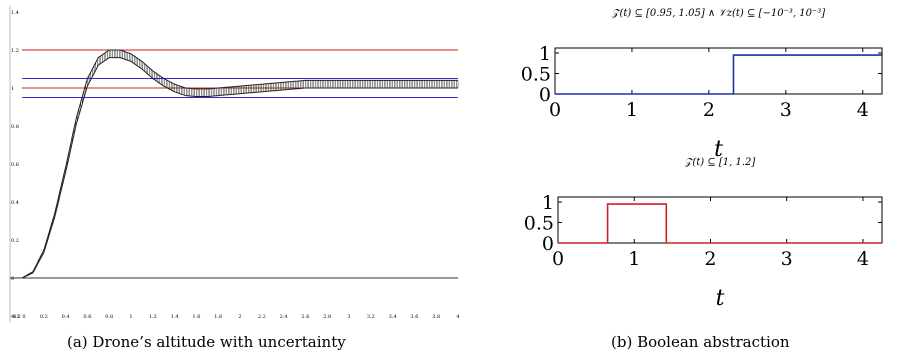  What do you see at coordinates (786, 110) in the screenshot?
I see `chart-b1-x-tick-label: 3` at bounding box center [786, 110].